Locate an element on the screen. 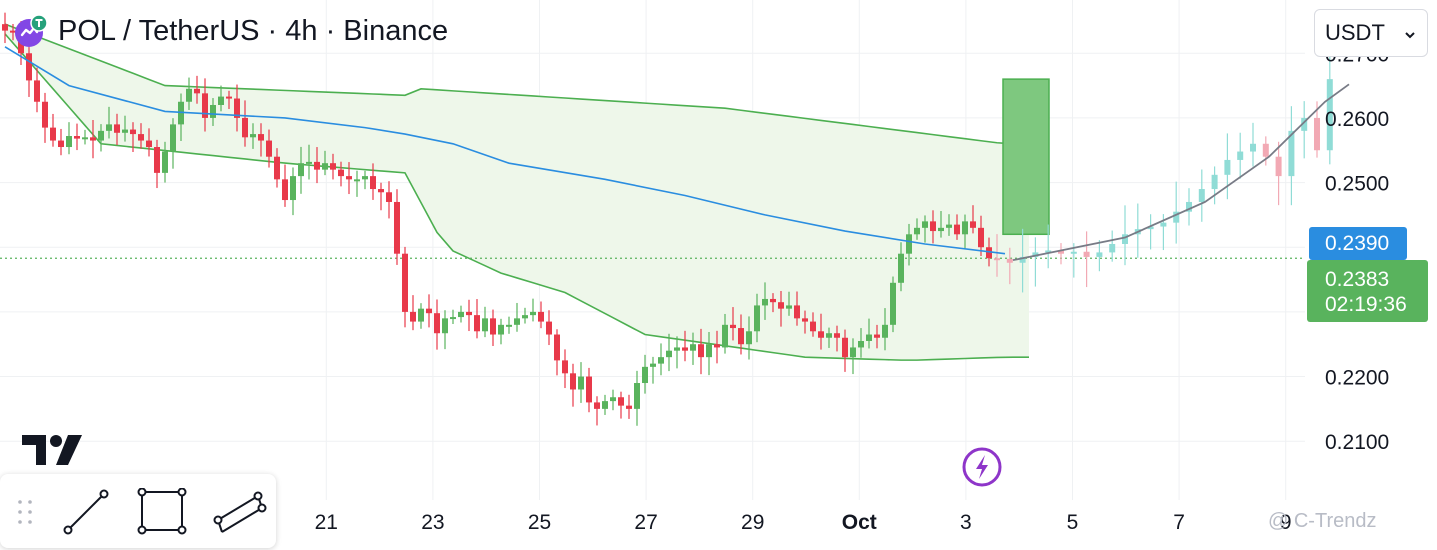 Image resolution: width=1437 pixels, height=550 pixels. rectangle-tool-icon is located at coordinates (162, 514).